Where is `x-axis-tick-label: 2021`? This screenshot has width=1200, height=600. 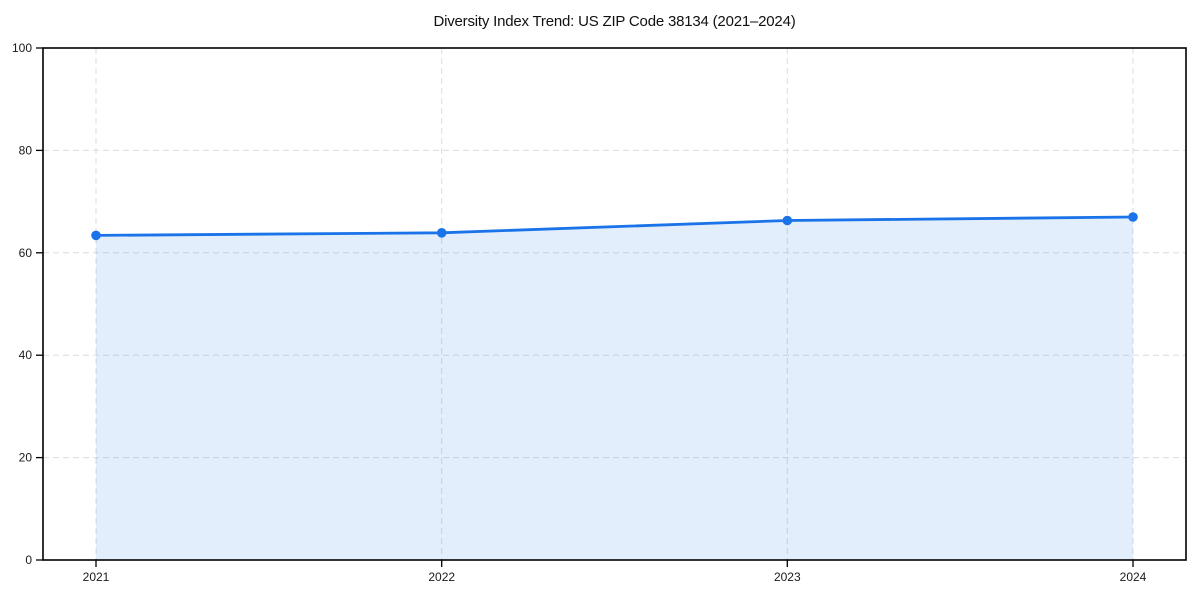 x-axis-tick-label: 2021 is located at coordinates (96, 577).